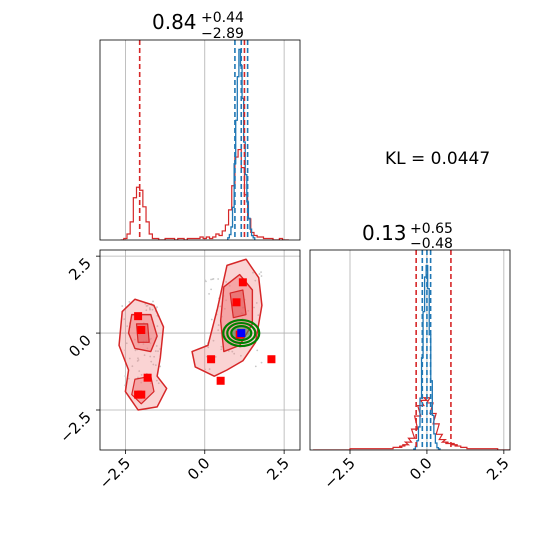  Describe the element at coordinates (80, 346) in the screenshot. I see `y-tick-label: 0.0` at that location.